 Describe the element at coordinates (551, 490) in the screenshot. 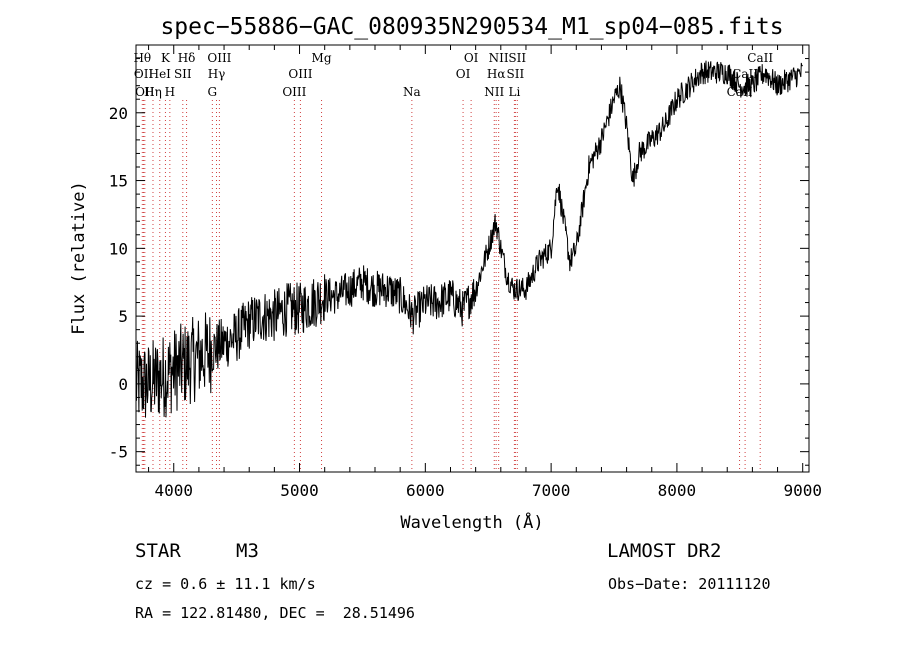

I see `x-tick-label: 7000` at that location.